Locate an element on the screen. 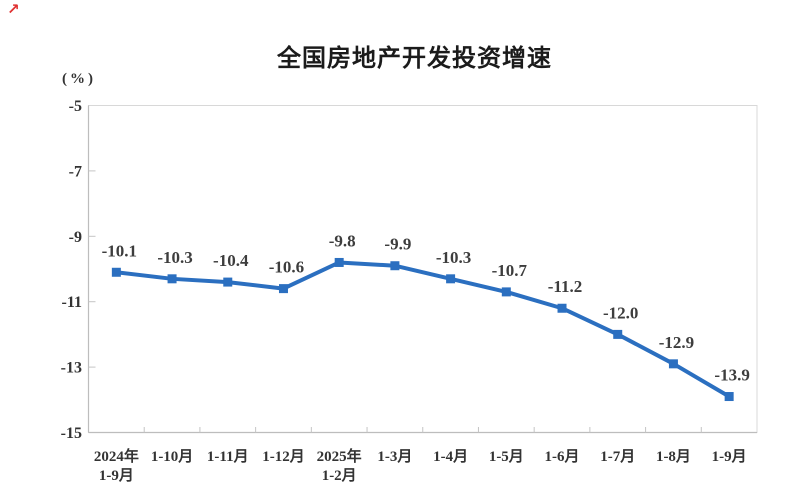 This screenshot has height=503, width=789. x-axis-label: 1-4月 is located at coordinates (450, 456).